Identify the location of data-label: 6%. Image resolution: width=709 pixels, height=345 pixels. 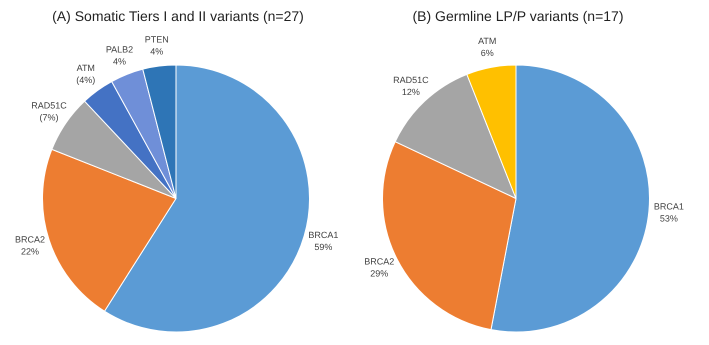
(487, 53).